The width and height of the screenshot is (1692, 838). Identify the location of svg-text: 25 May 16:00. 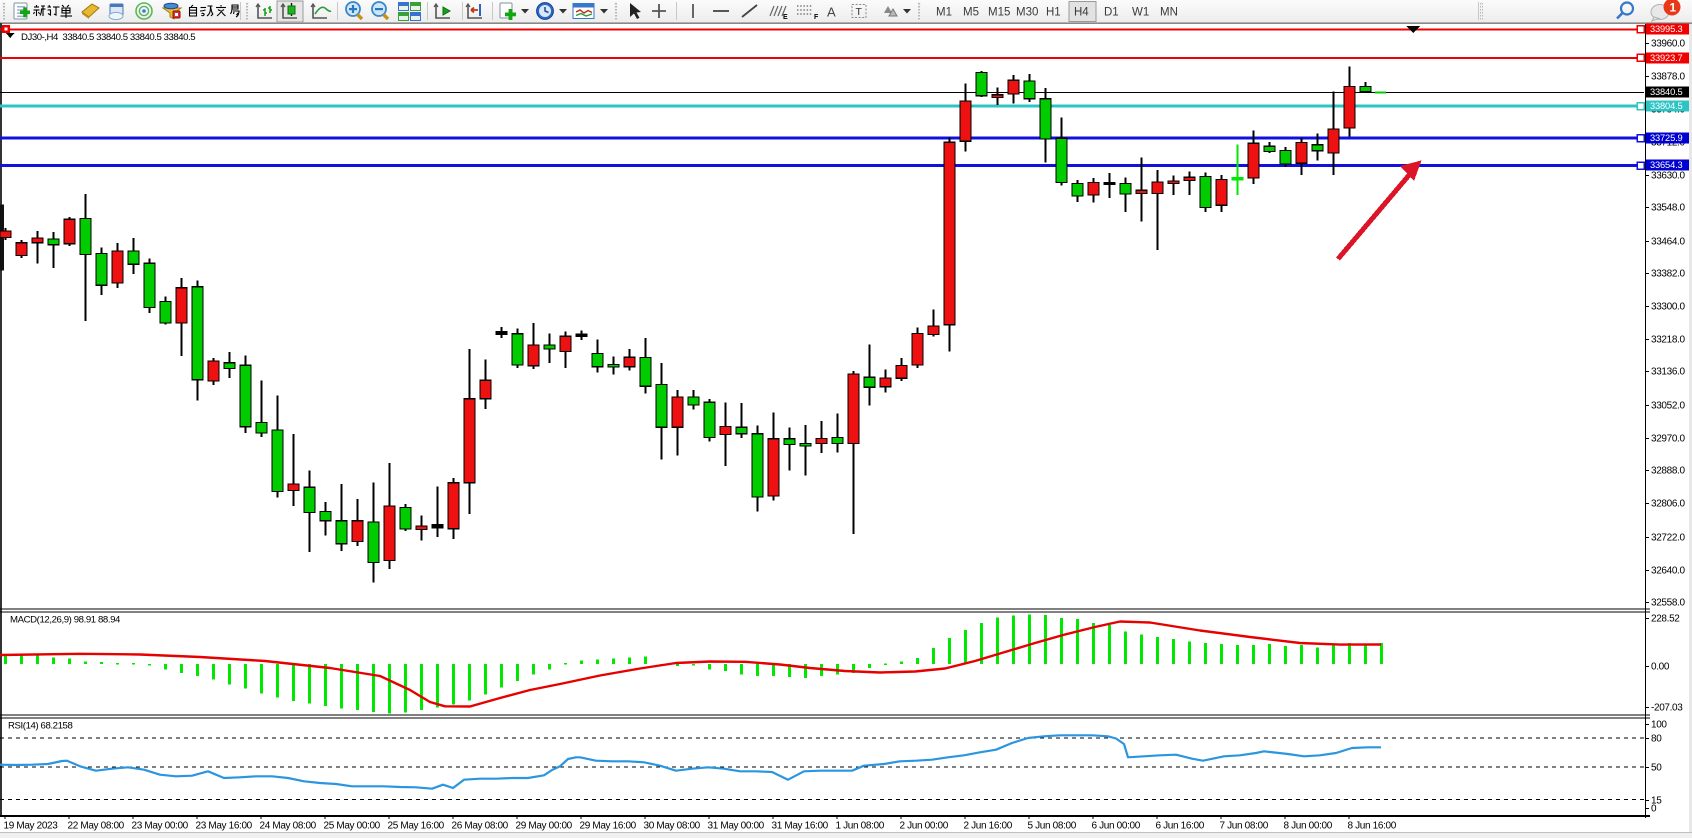
(416, 826).